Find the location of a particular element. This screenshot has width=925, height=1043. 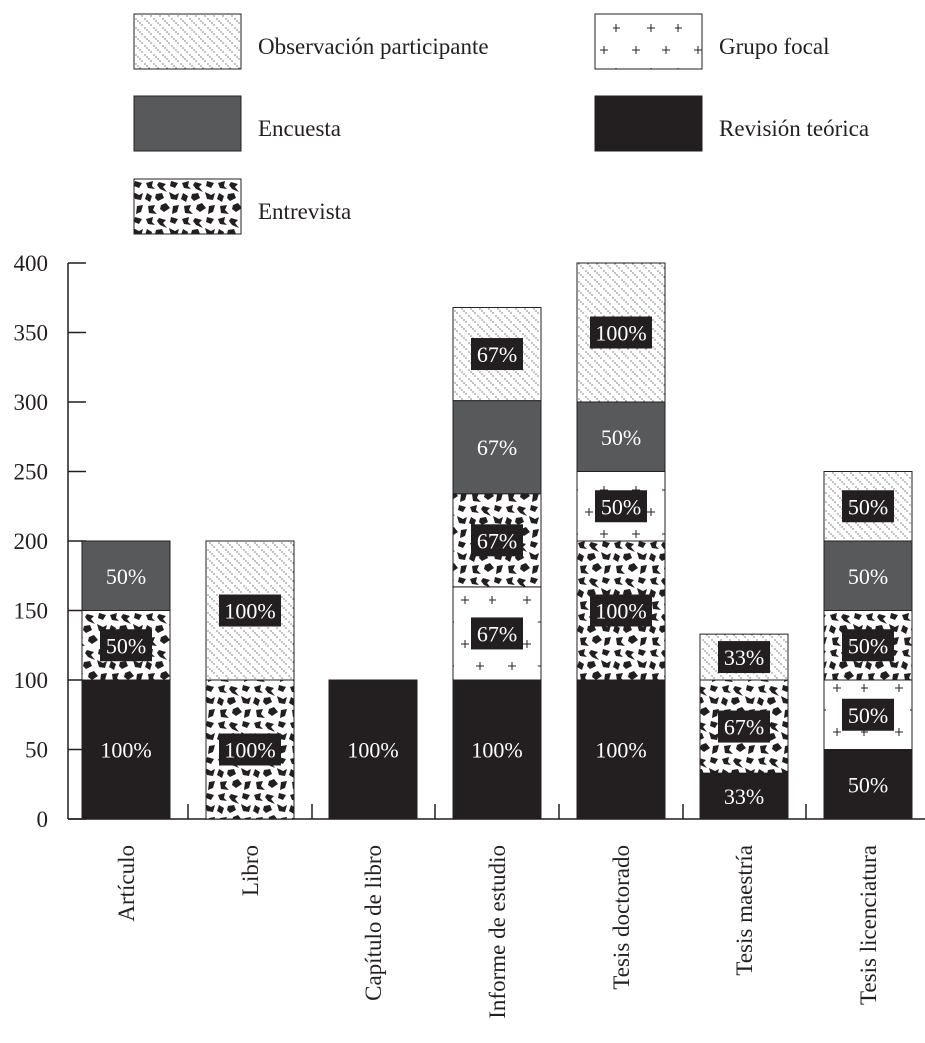

x-tick-label: Capítulo de libro is located at coordinates (373, 923).